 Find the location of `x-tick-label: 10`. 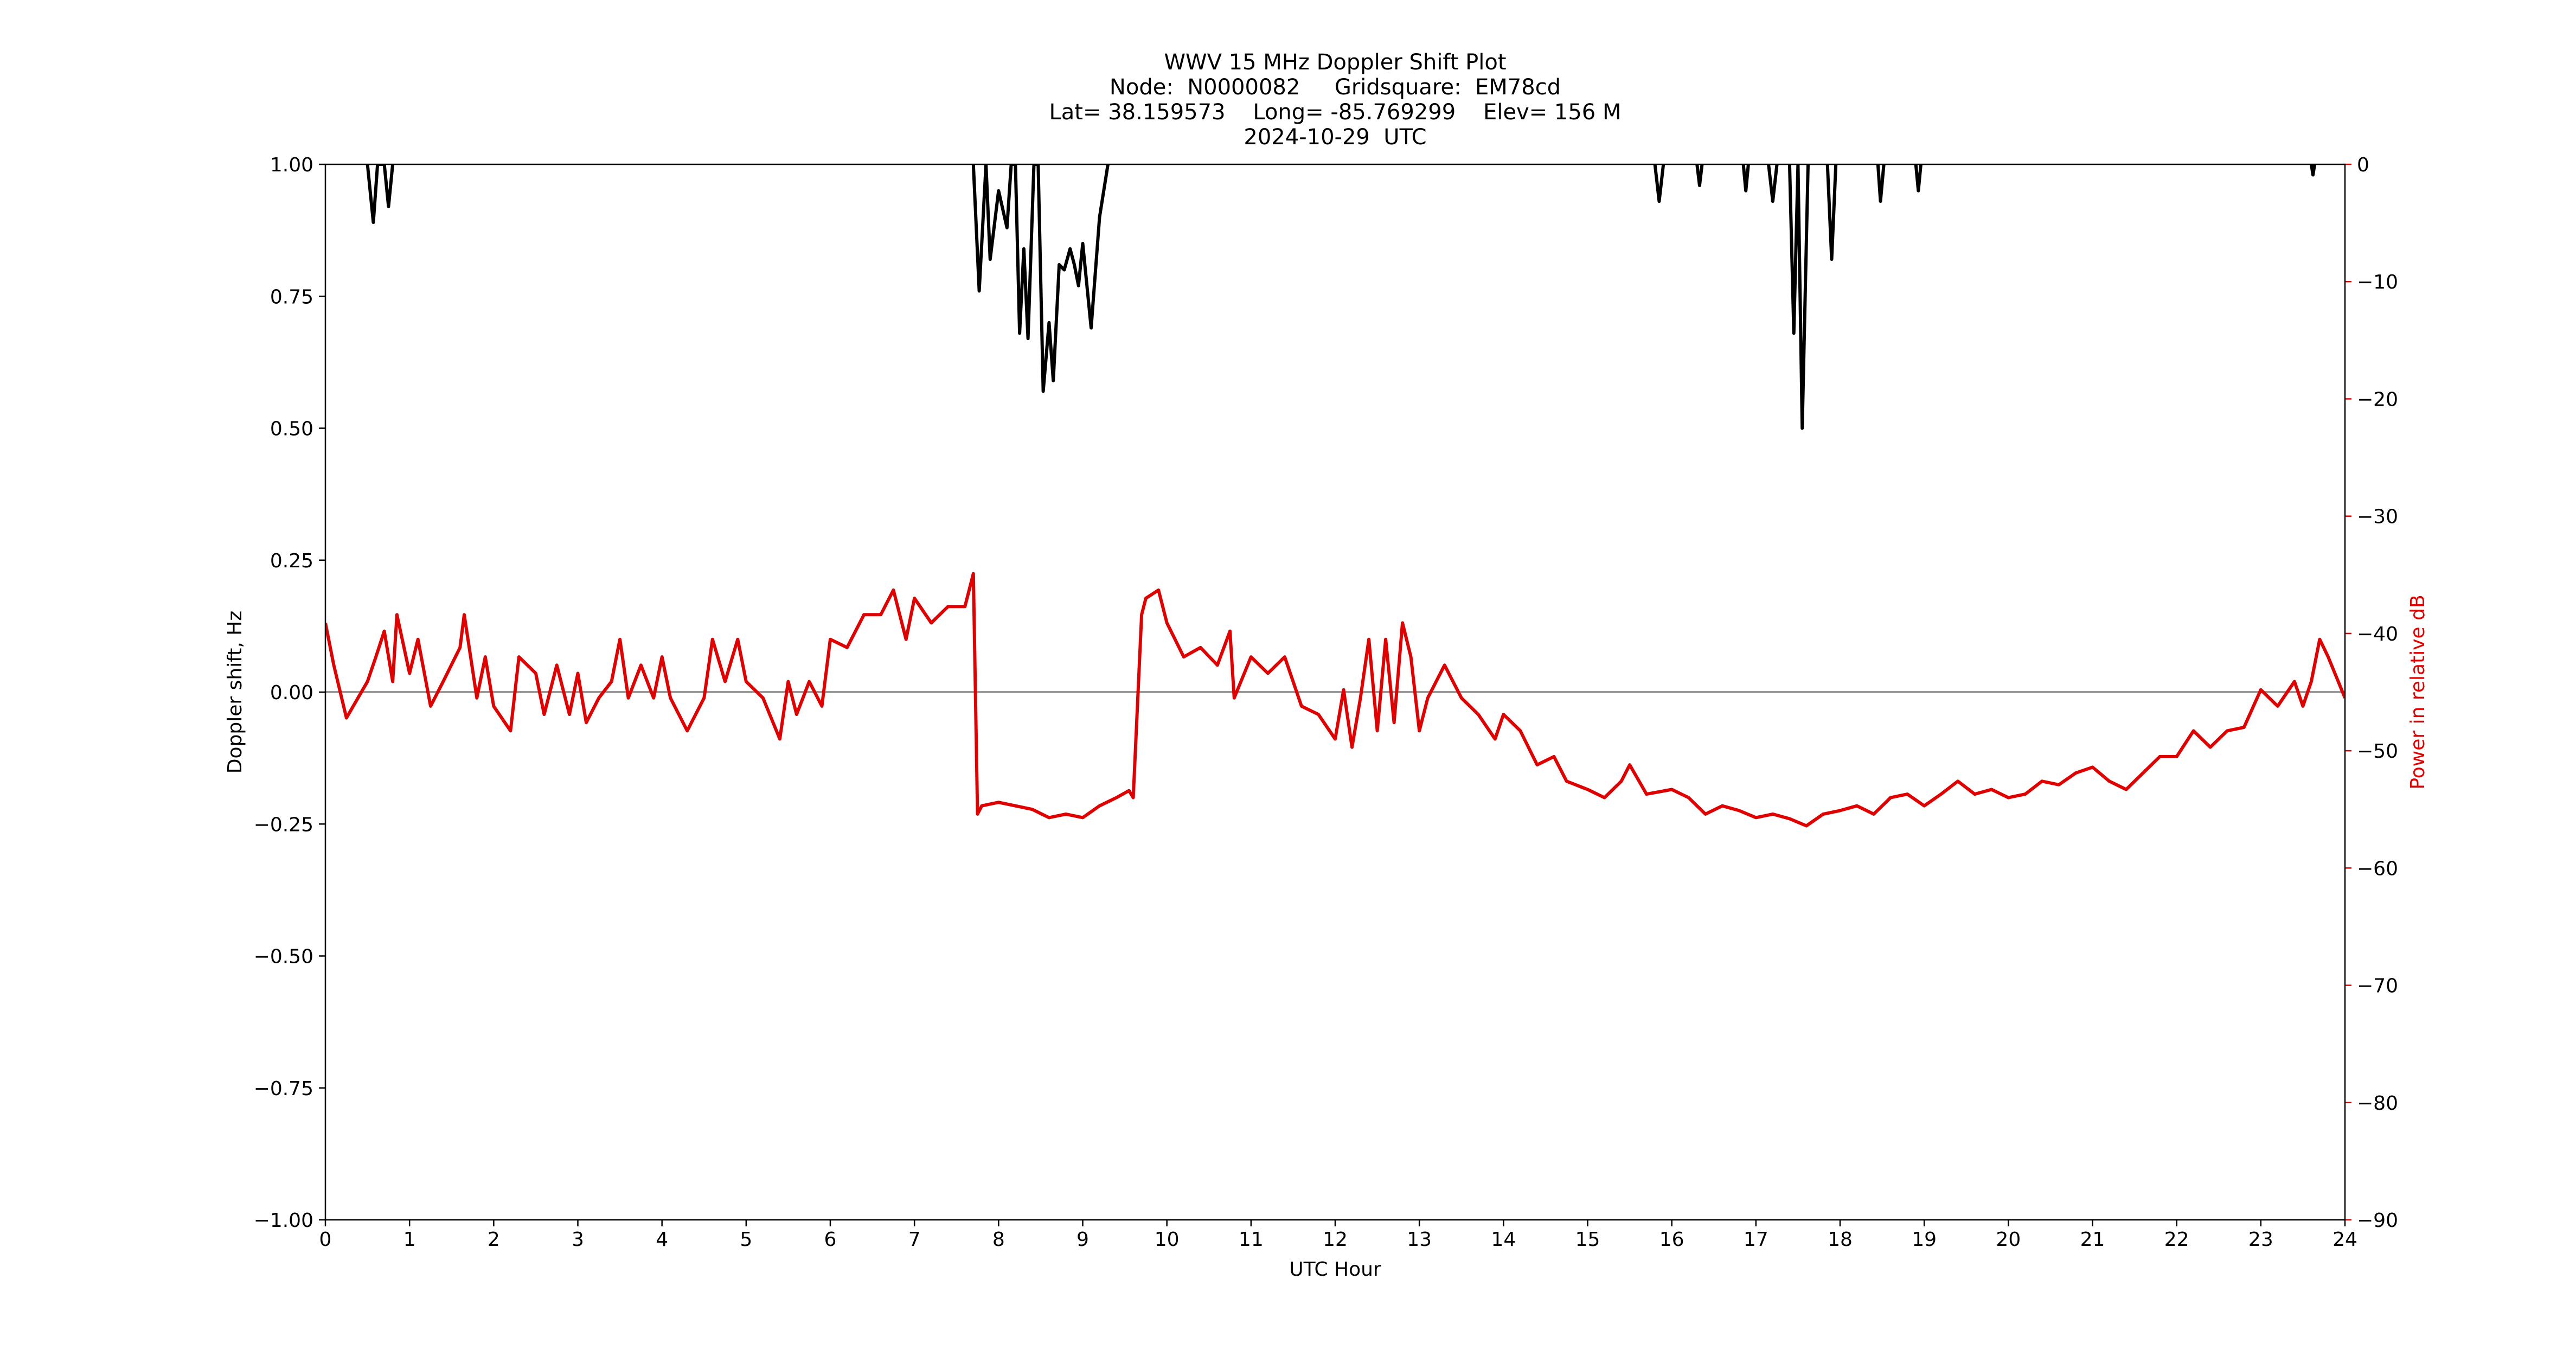

x-tick-label: 10 is located at coordinates (1167, 1240).